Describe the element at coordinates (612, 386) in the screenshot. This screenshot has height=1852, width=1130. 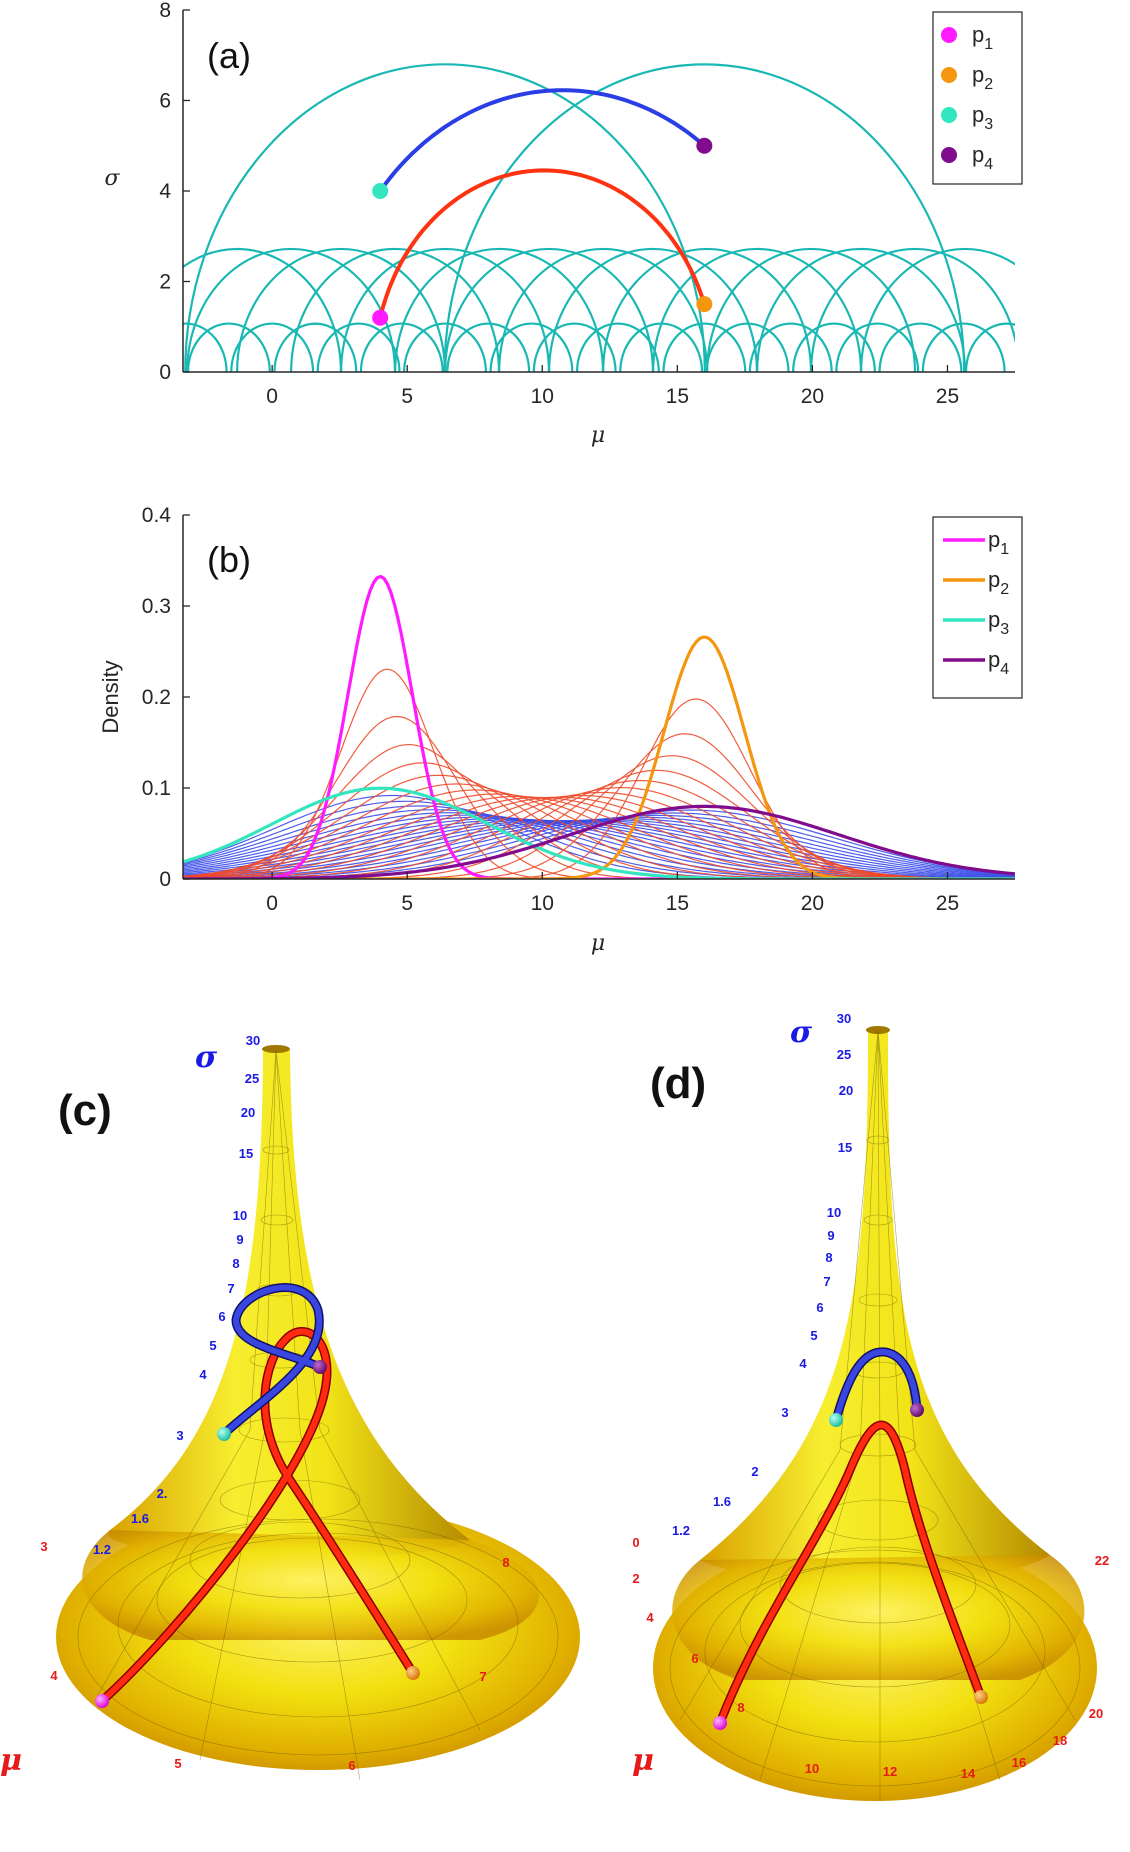
I see `a-x-ticks: 0 5 10 15 20 25` at that location.